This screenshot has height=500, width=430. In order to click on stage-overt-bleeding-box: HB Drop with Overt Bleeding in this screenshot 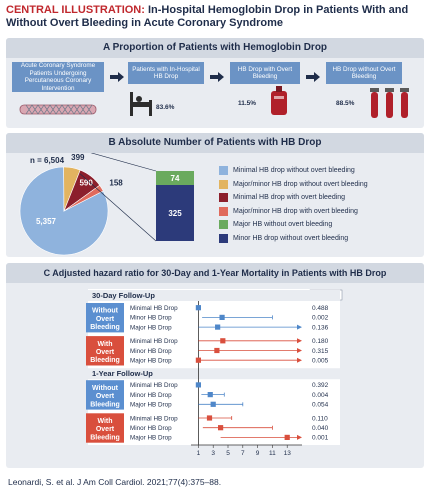, I will do `click(265, 73)`.